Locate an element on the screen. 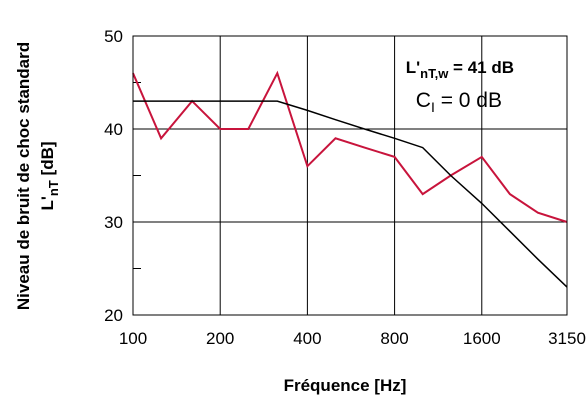 The image size is (587, 398). y-tick-label-40: 40 is located at coordinates (113, 129).